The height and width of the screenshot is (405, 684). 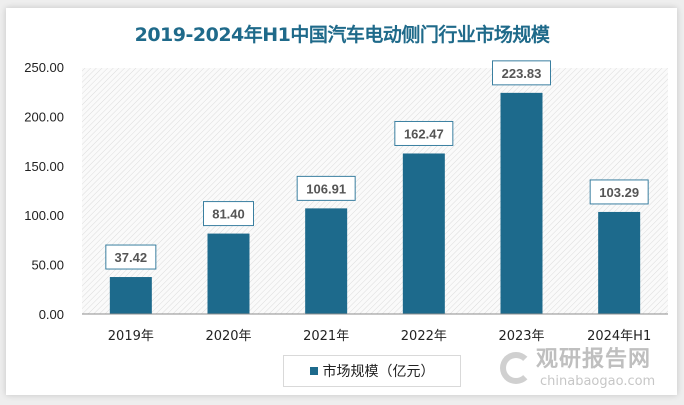 I want to click on data-label: 106.91, so click(x=326, y=188).